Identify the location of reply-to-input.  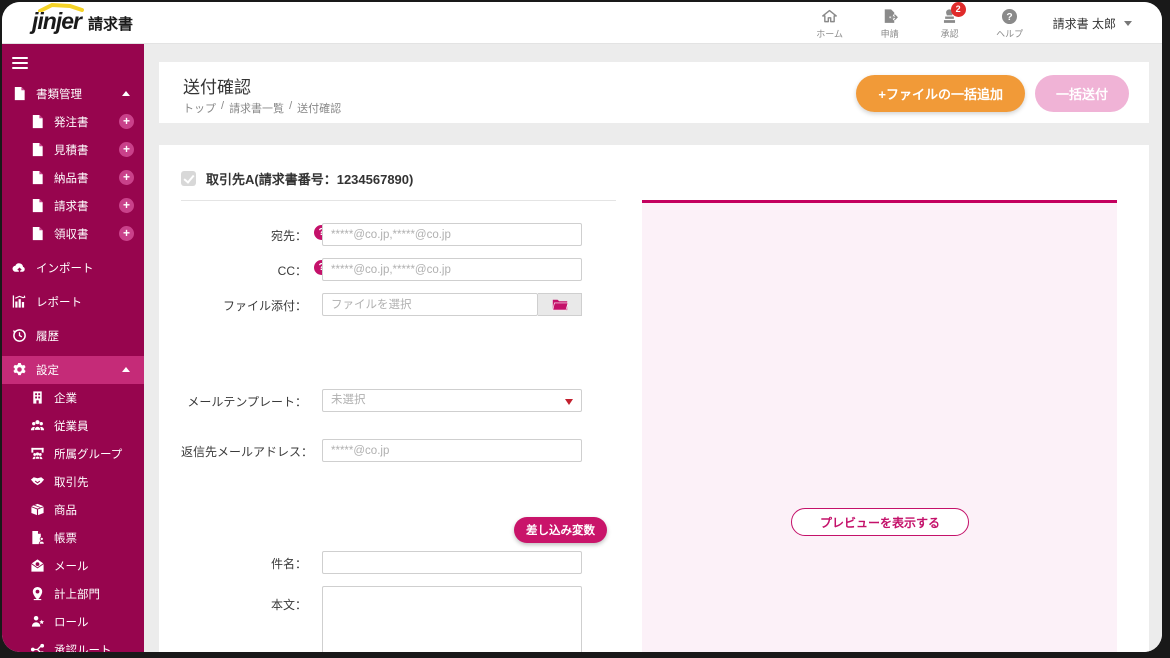
(452, 450).